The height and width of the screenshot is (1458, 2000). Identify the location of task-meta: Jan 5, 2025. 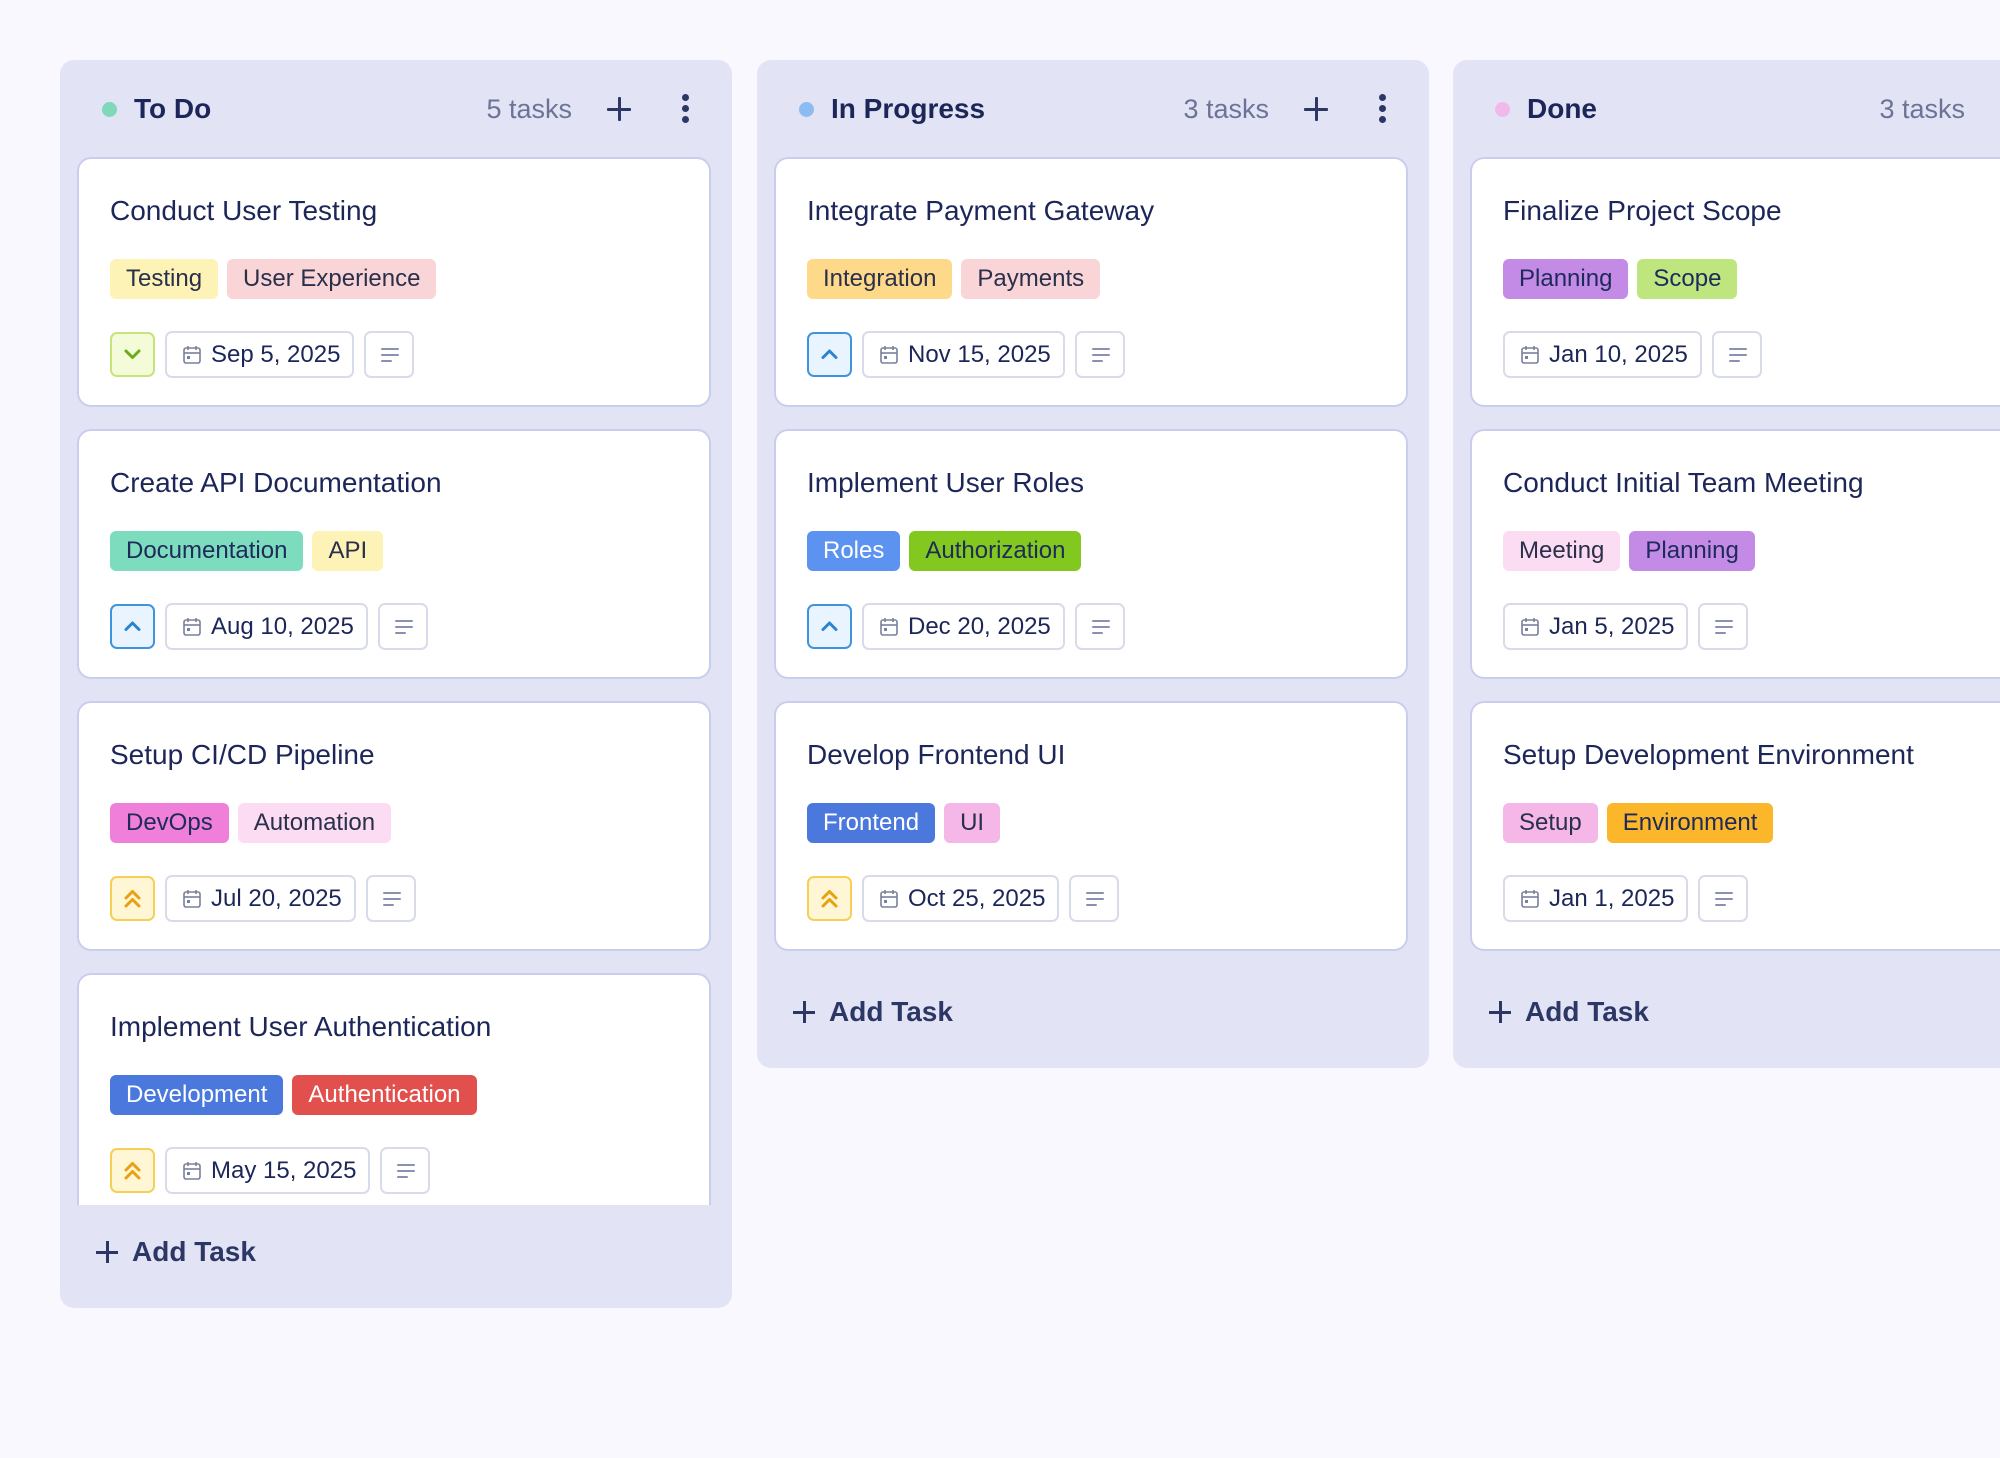
(1626, 626).